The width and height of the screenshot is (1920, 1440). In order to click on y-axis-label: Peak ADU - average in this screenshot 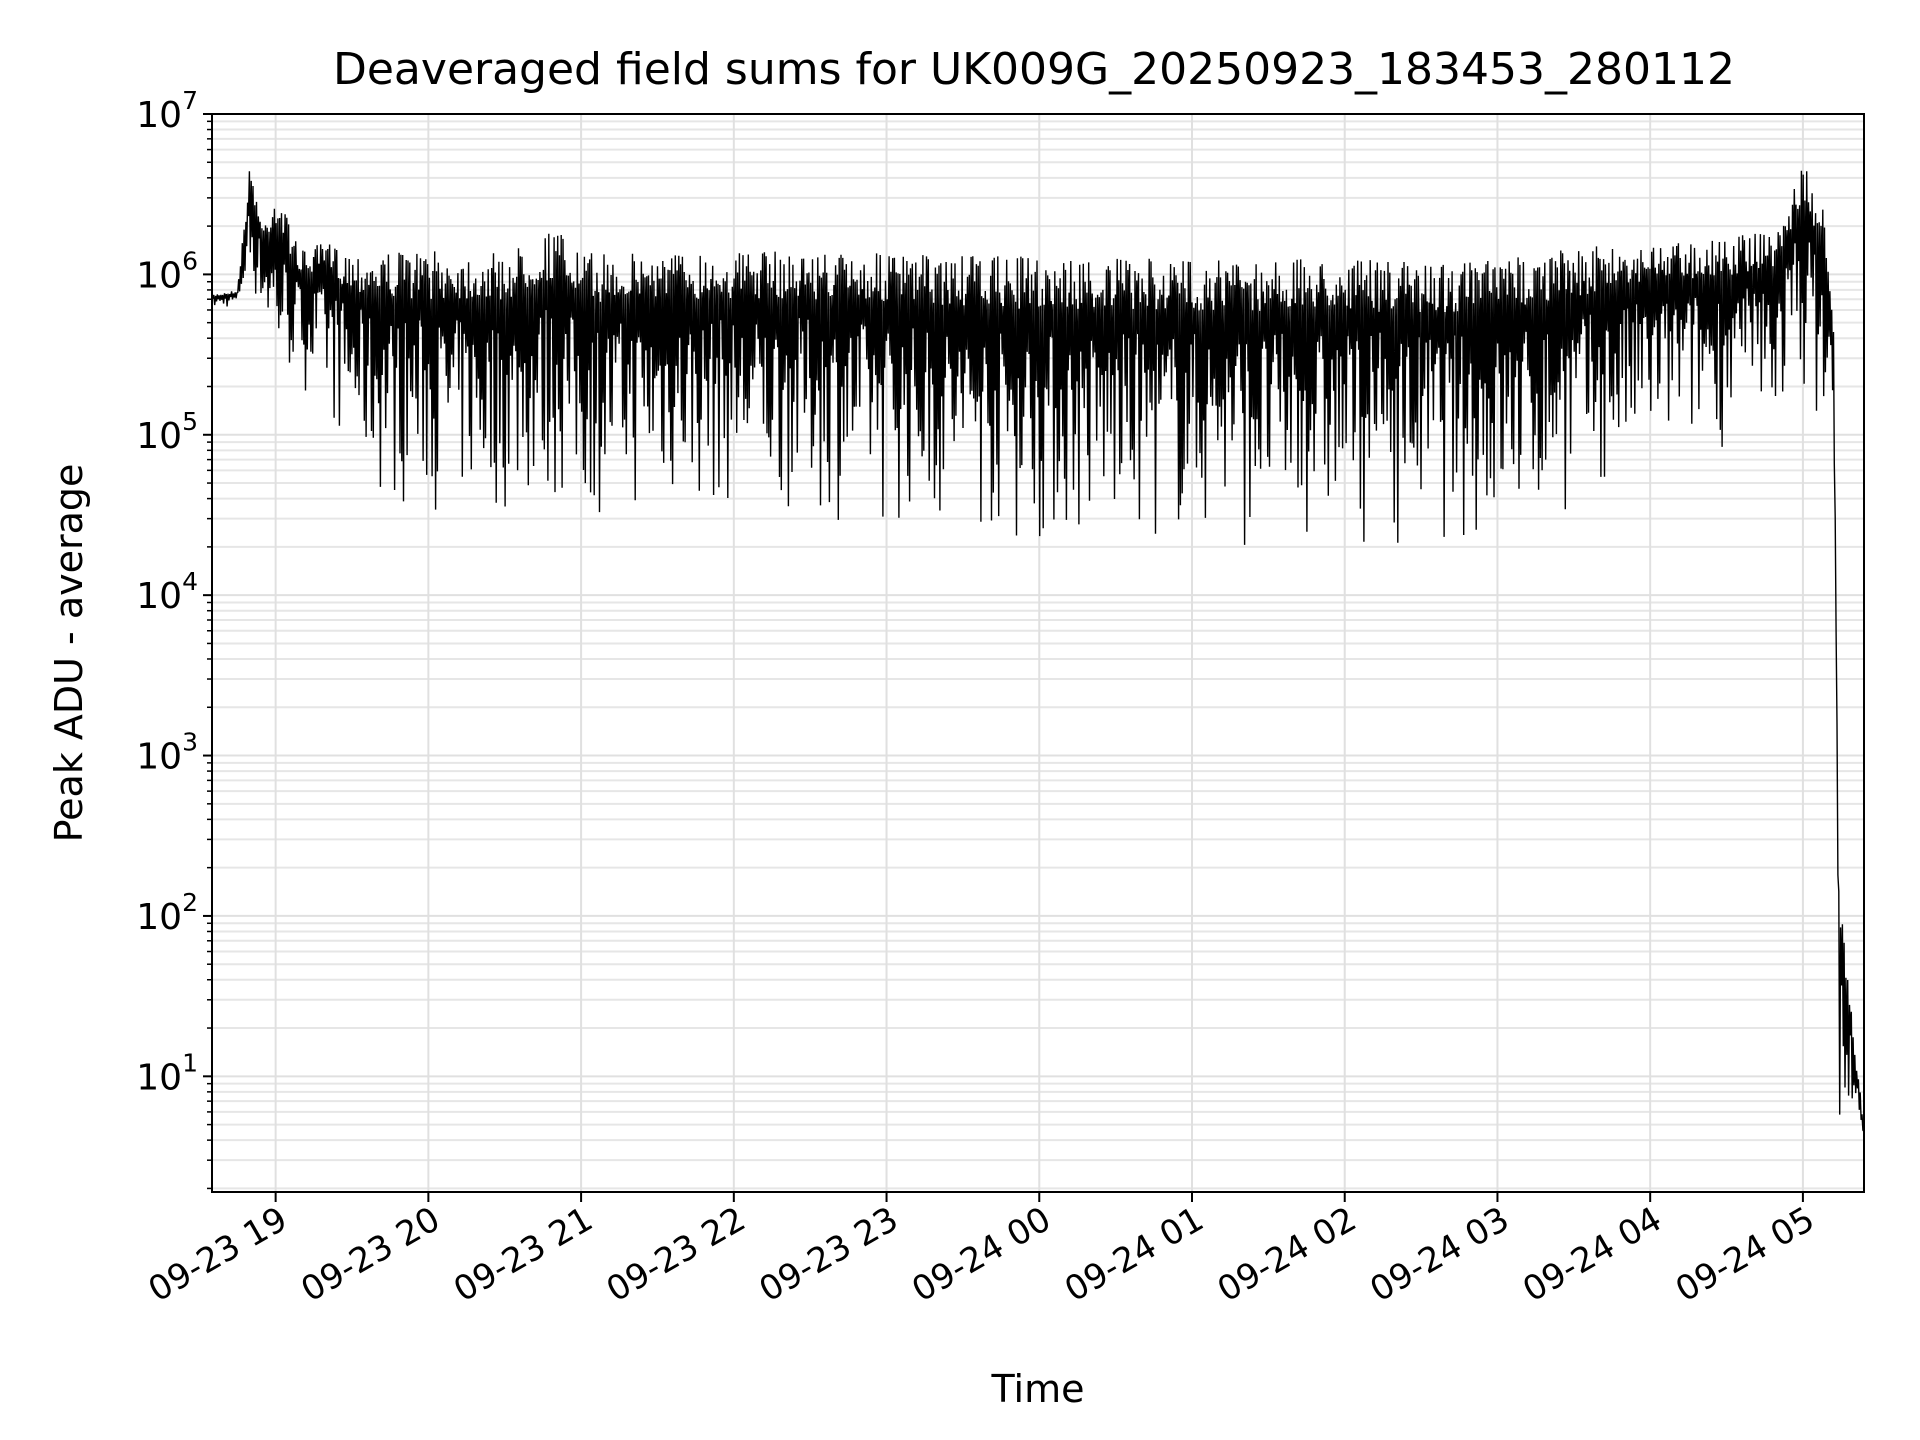, I will do `click(69, 653)`.